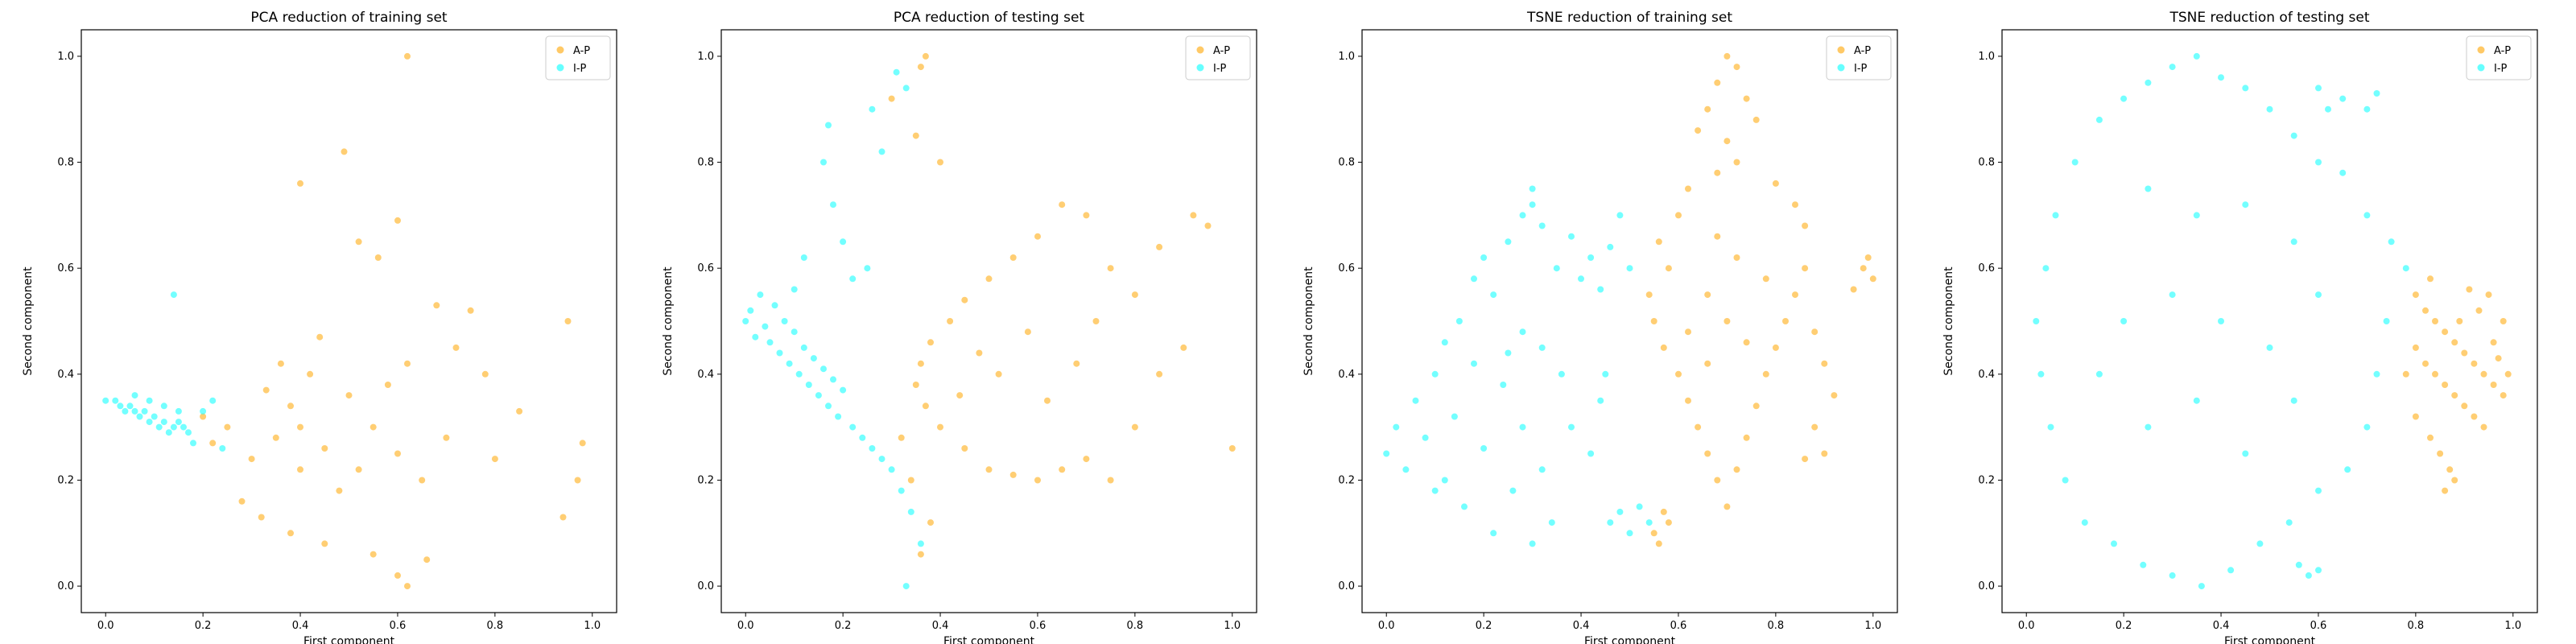 The height and width of the screenshot is (644, 2576). What do you see at coordinates (1346, 586) in the screenshot?
I see `y-tick-label: 0.0` at bounding box center [1346, 586].